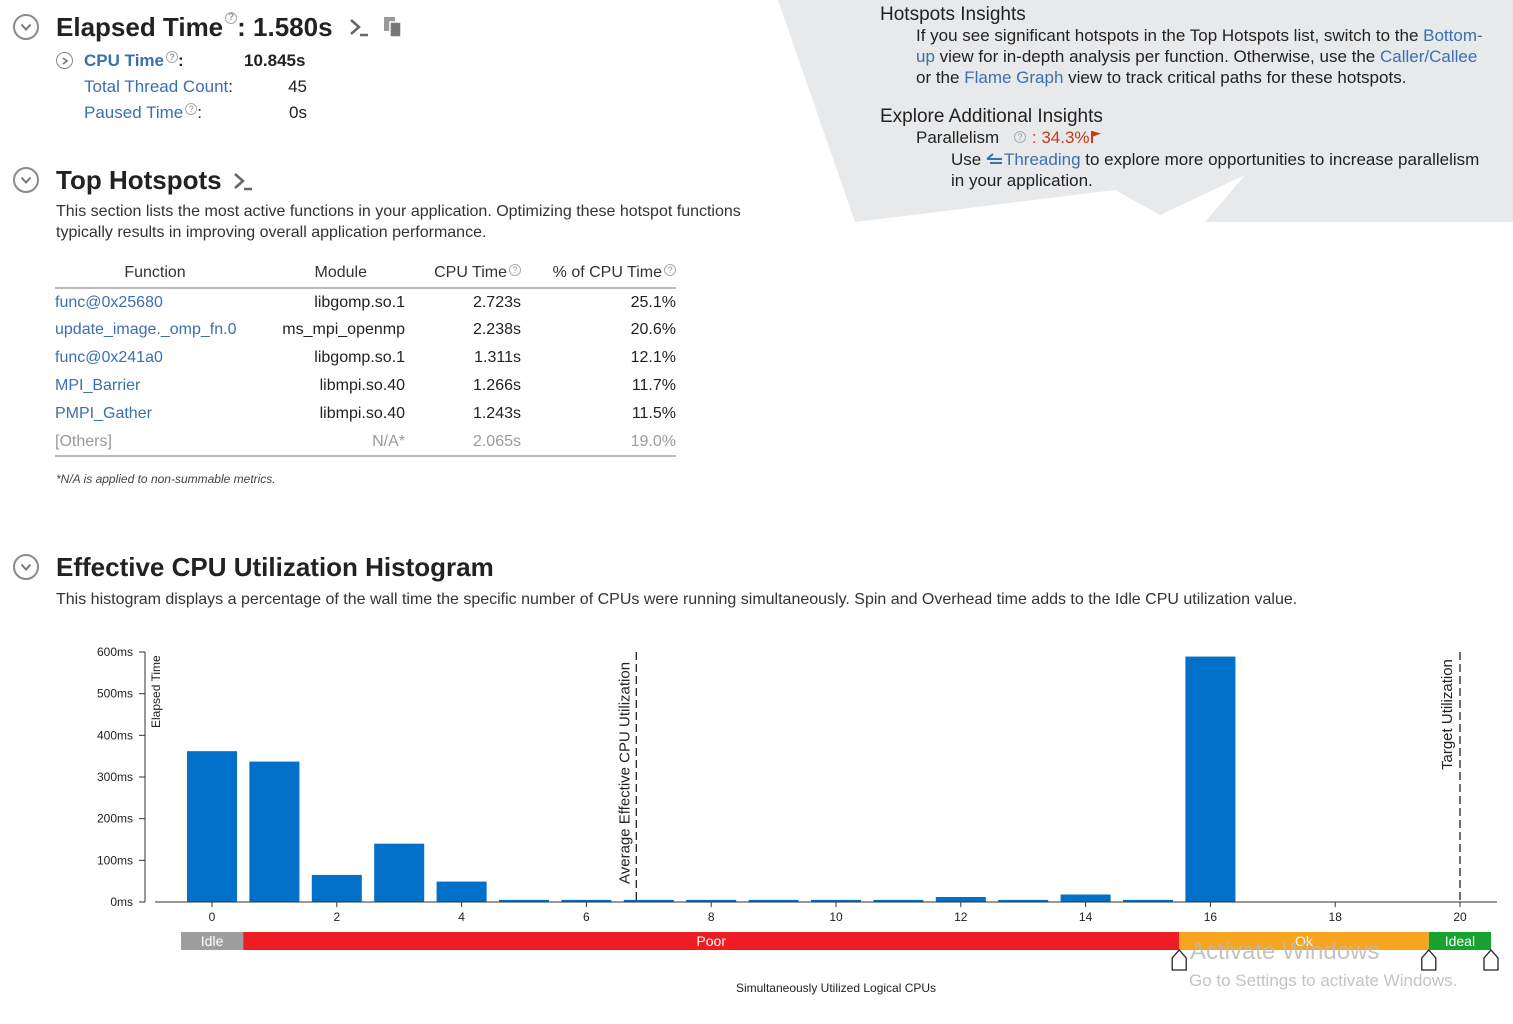 Image resolution: width=1513 pixels, height=1024 pixels. What do you see at coordinates (362, 385) in the screenshot?
I see `module-cell: libmpi.so.40` at bounding box center [362, 385].